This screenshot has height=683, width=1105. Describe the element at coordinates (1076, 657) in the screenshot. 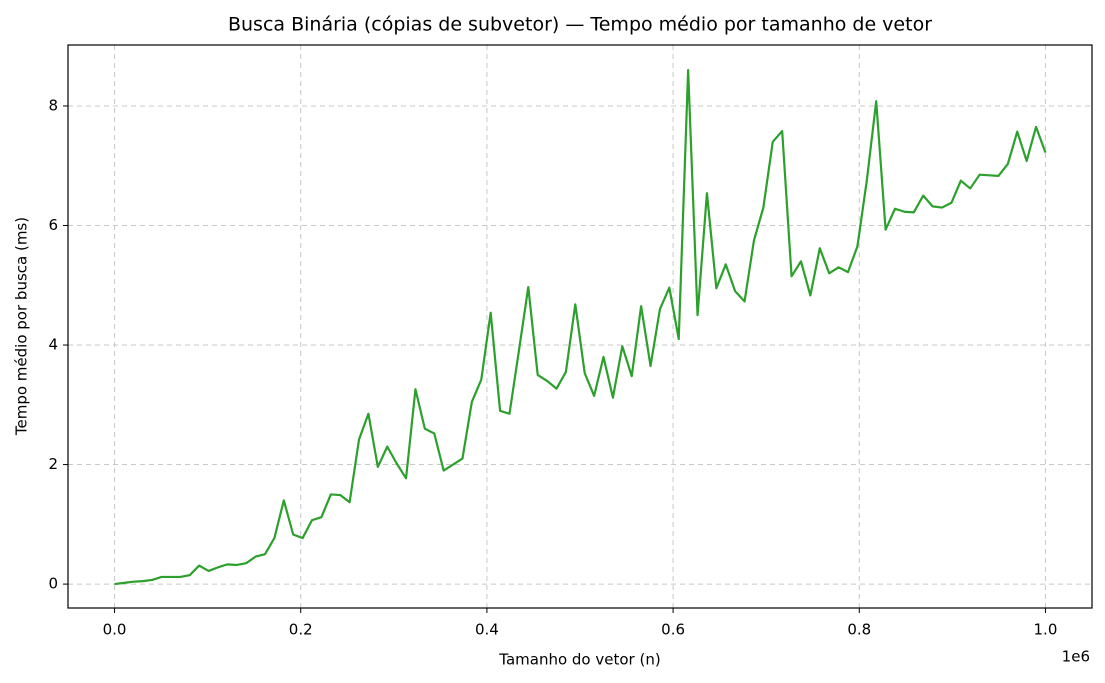

I see `x-offset-label: 1e6` at that location.